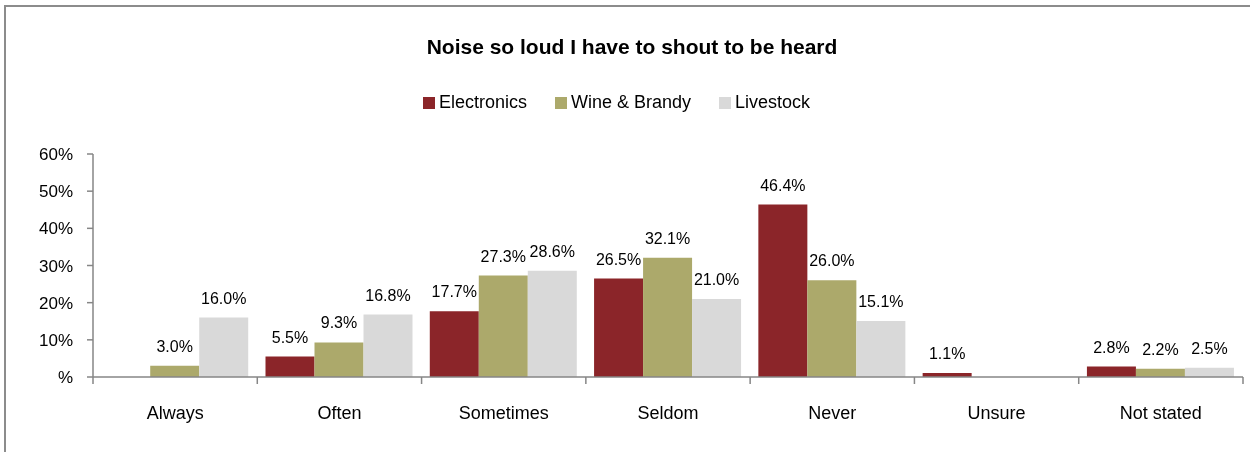 This screenshot has width=1250, height=452. Describe the element at coordinates (175, 413) in the screenshot. I see `x-tick-label: Always` at that location.